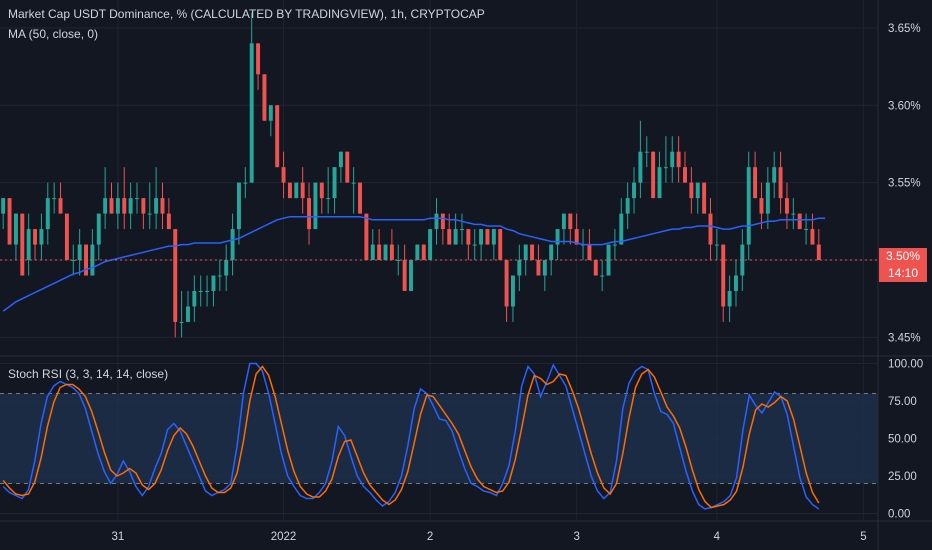 This screenshot has width=932, height=550. Describe the element at coordinates (904, 184) in the screenshot. I see `price-axis: 3.65% 3.60% 3.55% 3.45%` at that location.